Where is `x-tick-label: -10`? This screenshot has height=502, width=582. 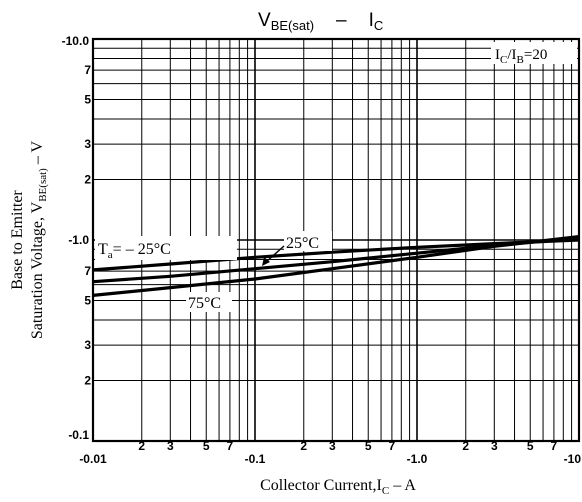 x-tick-label: -10 is located at coordinates (573, 459).